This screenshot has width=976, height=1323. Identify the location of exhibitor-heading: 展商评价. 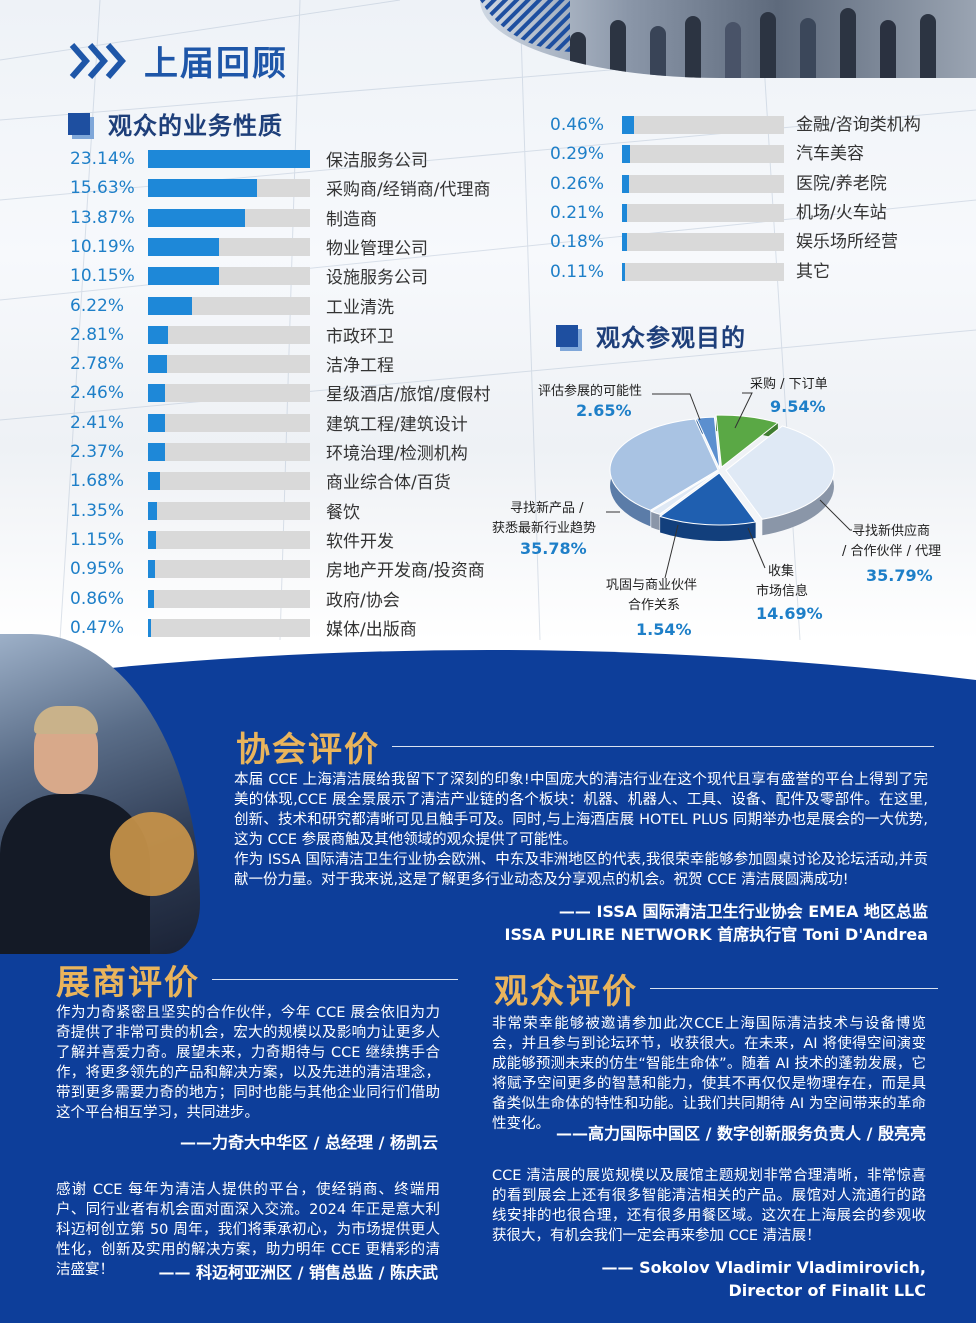
(257, 979).